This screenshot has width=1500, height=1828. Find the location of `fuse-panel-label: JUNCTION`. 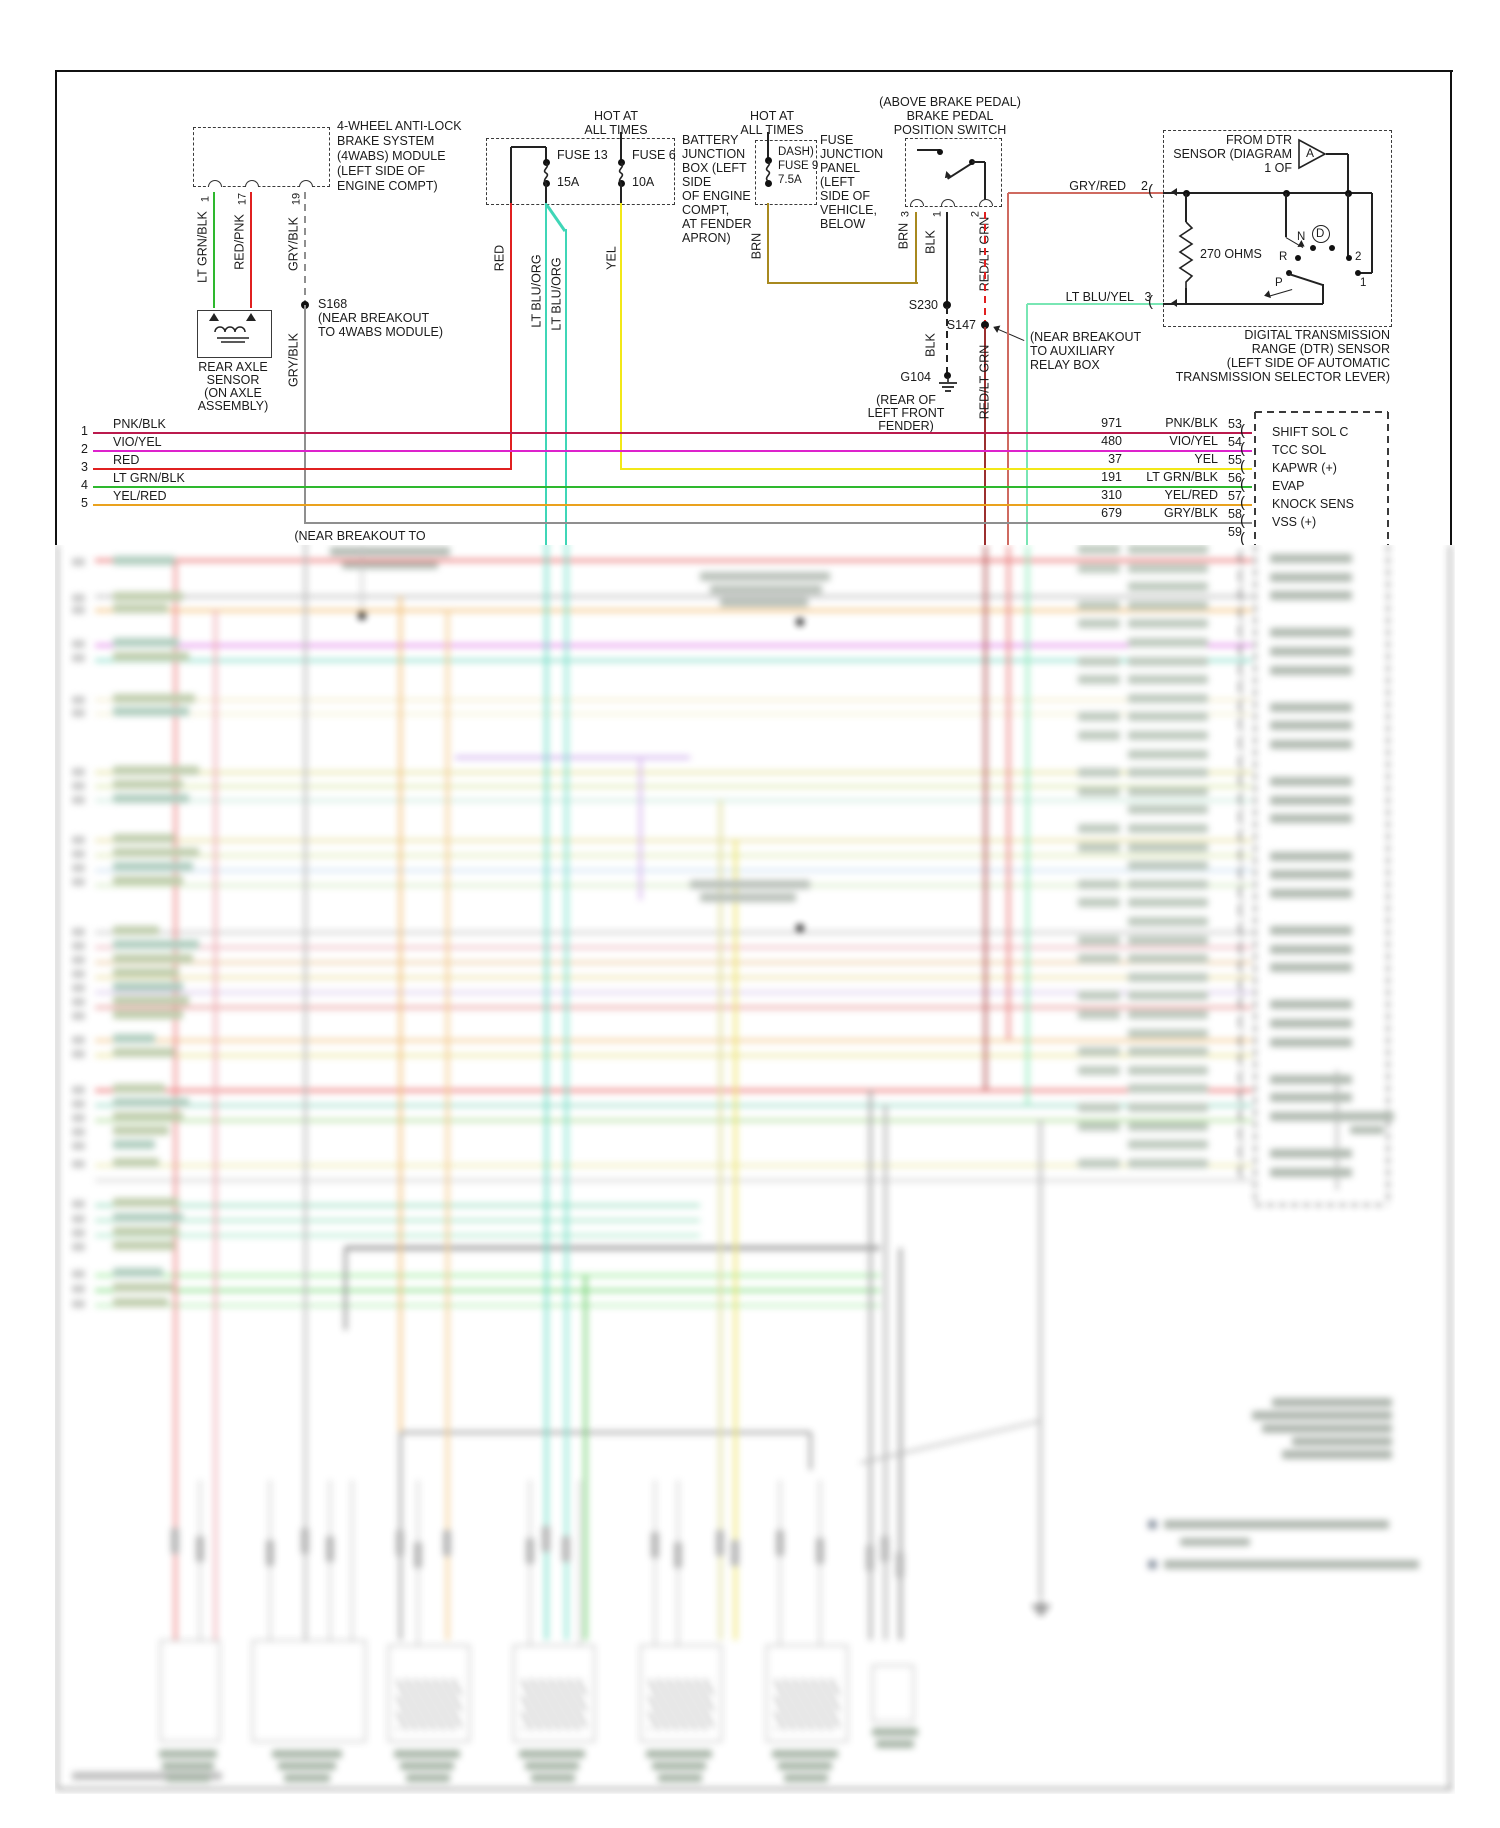

fuse-panel-label: JUNCTION is located at coordinates (852, 154).